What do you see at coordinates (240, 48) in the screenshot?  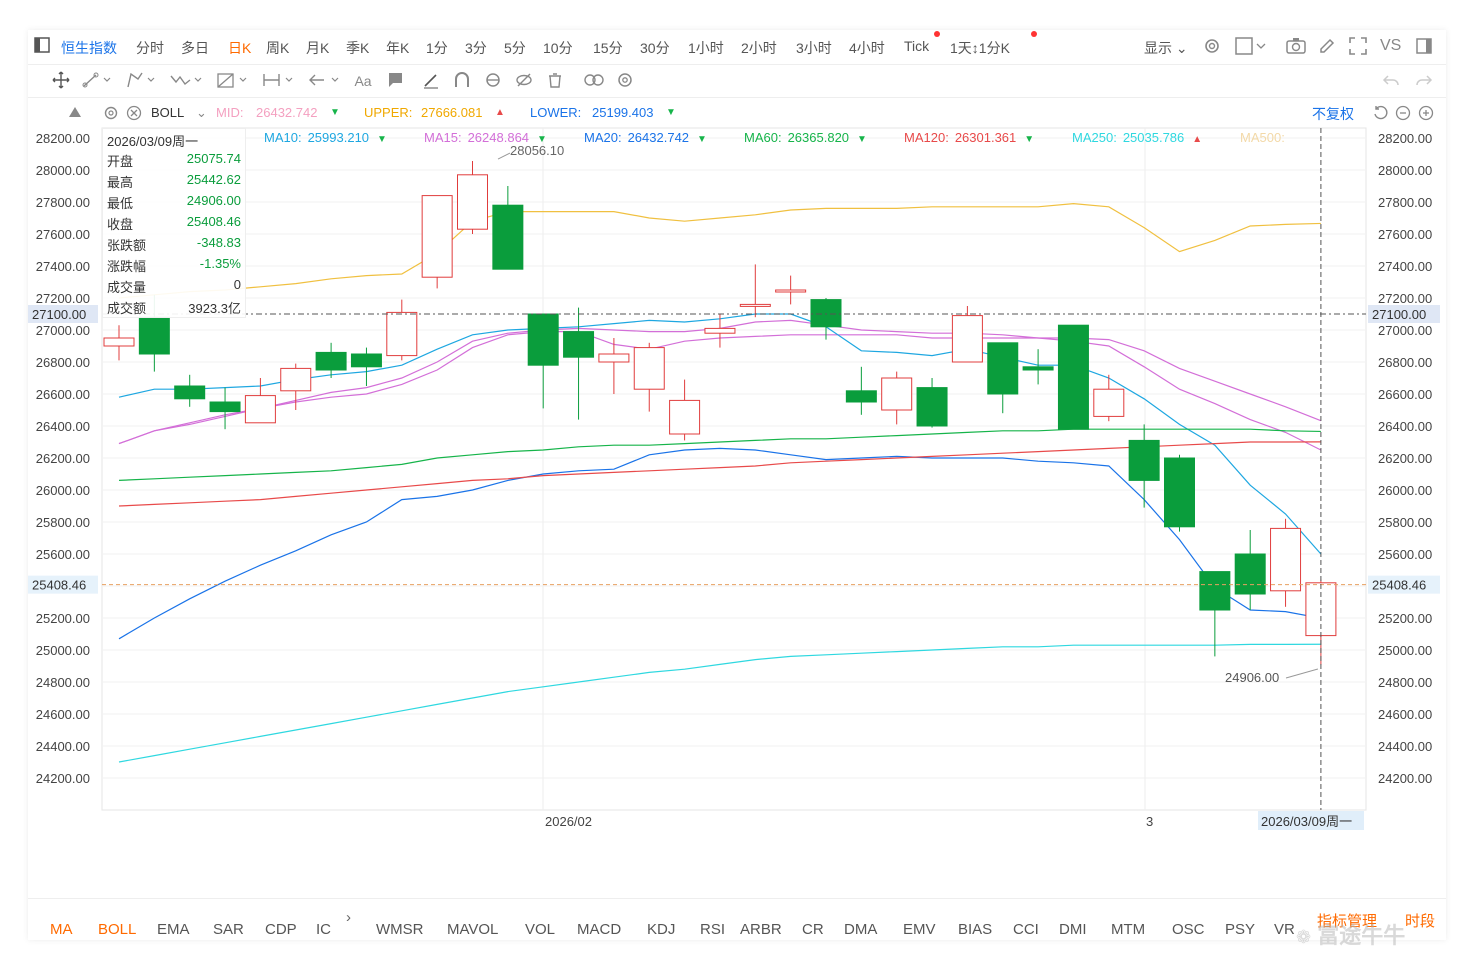 I see `period-tab-2: 日K` at bounding box center [240, 48].